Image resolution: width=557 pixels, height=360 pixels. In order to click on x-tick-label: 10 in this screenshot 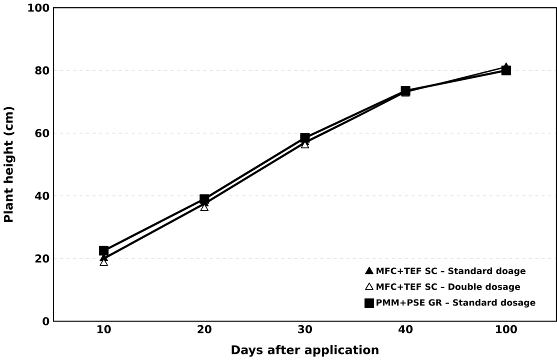, I will do `click(104, 329)`.